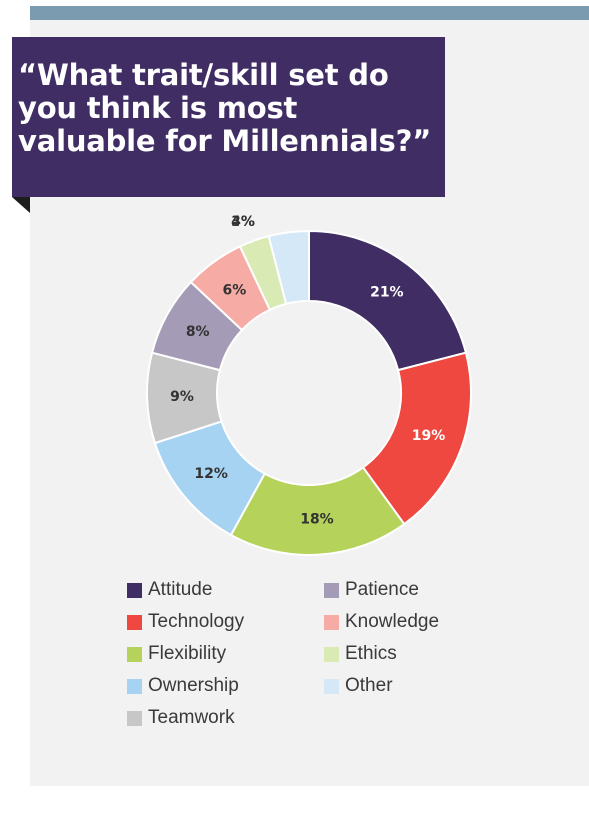 The height and width of the screenshot is (814, 589). What do you see at coordinates (196, 621) in the screenshot?
I see `legend-label: Technology` at bounding box center [196, 621].